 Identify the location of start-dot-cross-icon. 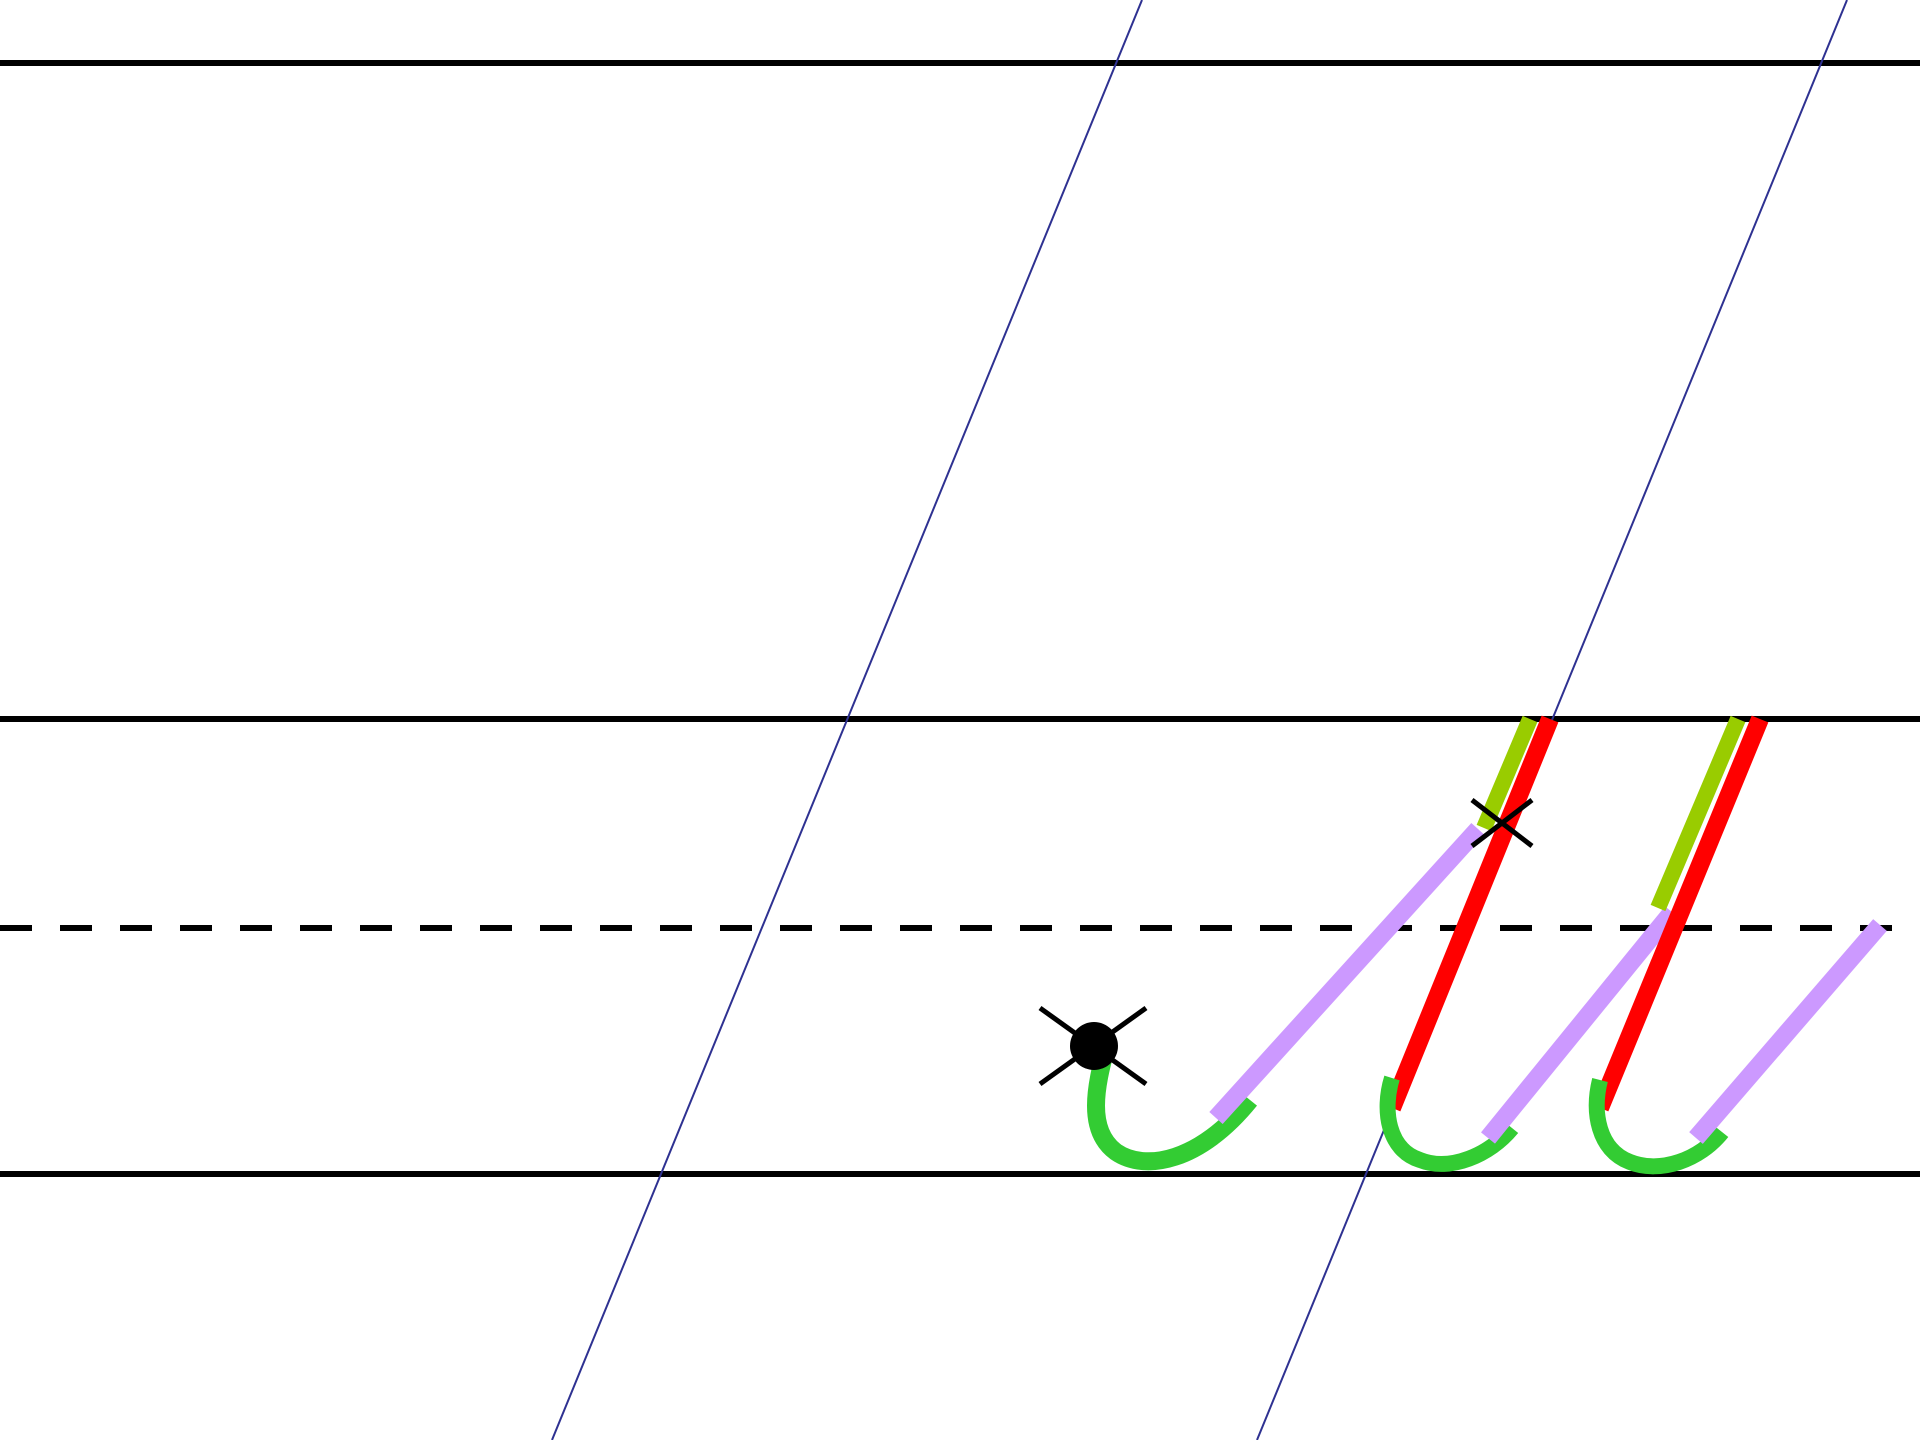
(1093, 1046).